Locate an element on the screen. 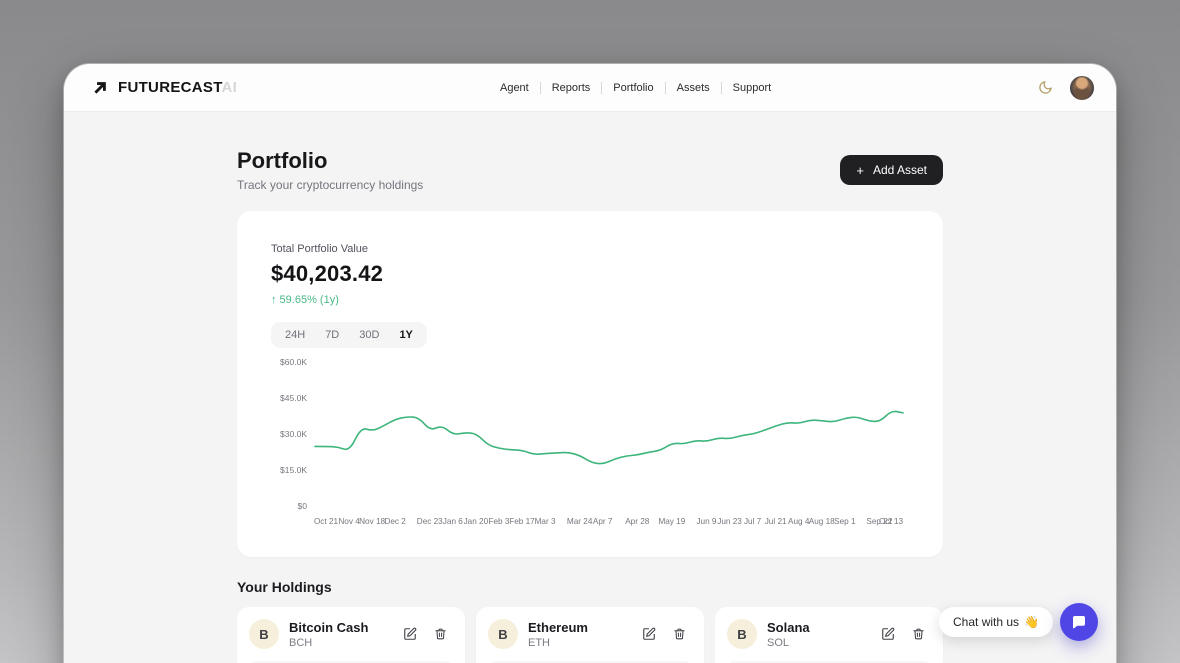 The width and height of the screenshot is (1180, 663). holding-card-header: B Bitcoin Cash BCH is located at coordinates (351, 634).